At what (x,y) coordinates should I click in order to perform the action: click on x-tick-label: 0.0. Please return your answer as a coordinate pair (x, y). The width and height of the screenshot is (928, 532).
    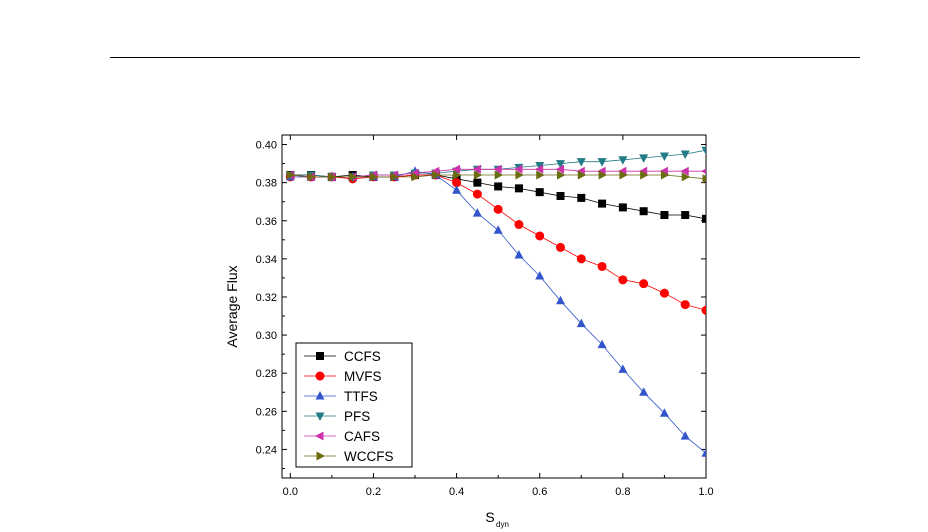
    Looking at the image, I should click on (290, 492).